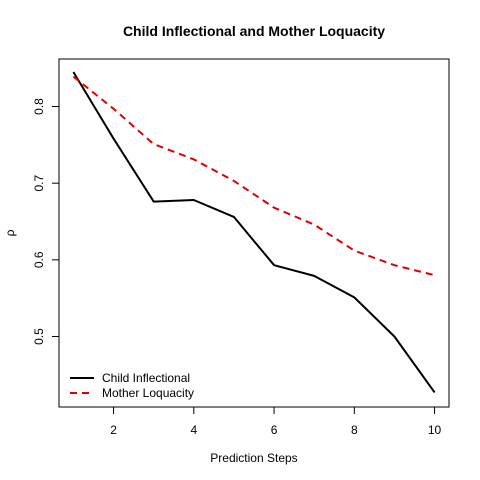 This screenshot has width=480, height=480. Describe the element at coordinates (274, 430) in the screenshot. I see `x-tick-label: 6` at that location.